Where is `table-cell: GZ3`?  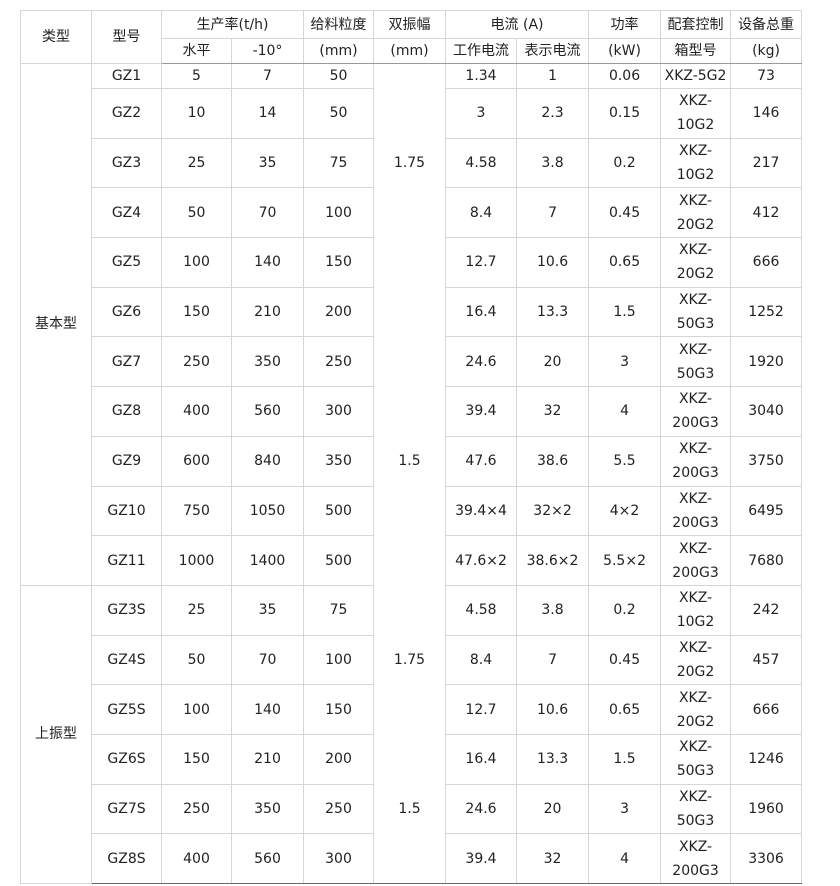 table-cell: GZ3 is located at coordinates (126, 163).